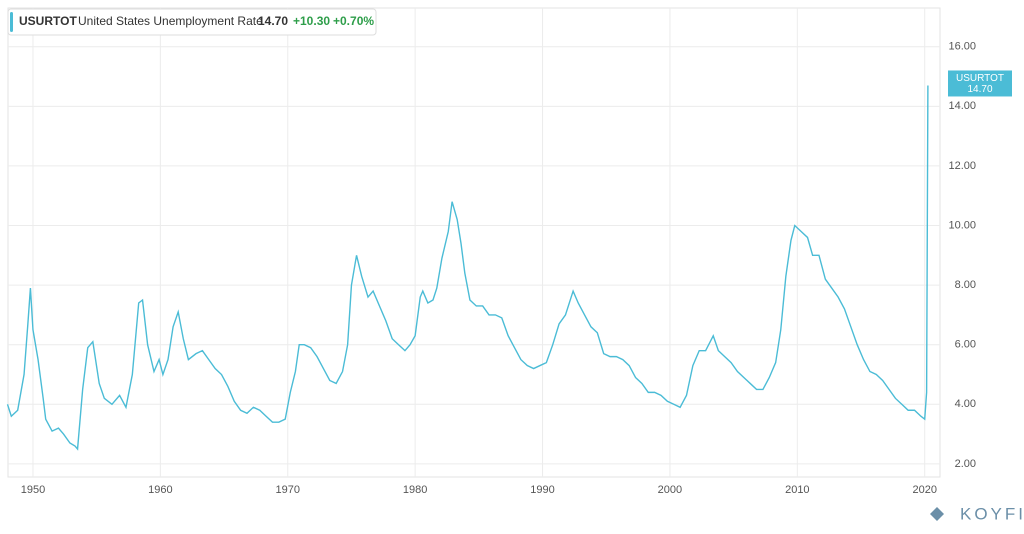 Image resolution: width=1024 pixels, height=534 pixels. Describe the element at coordinates (980, 78) in the screenshot. I see `badge-ticker: USURTOT` at that location.